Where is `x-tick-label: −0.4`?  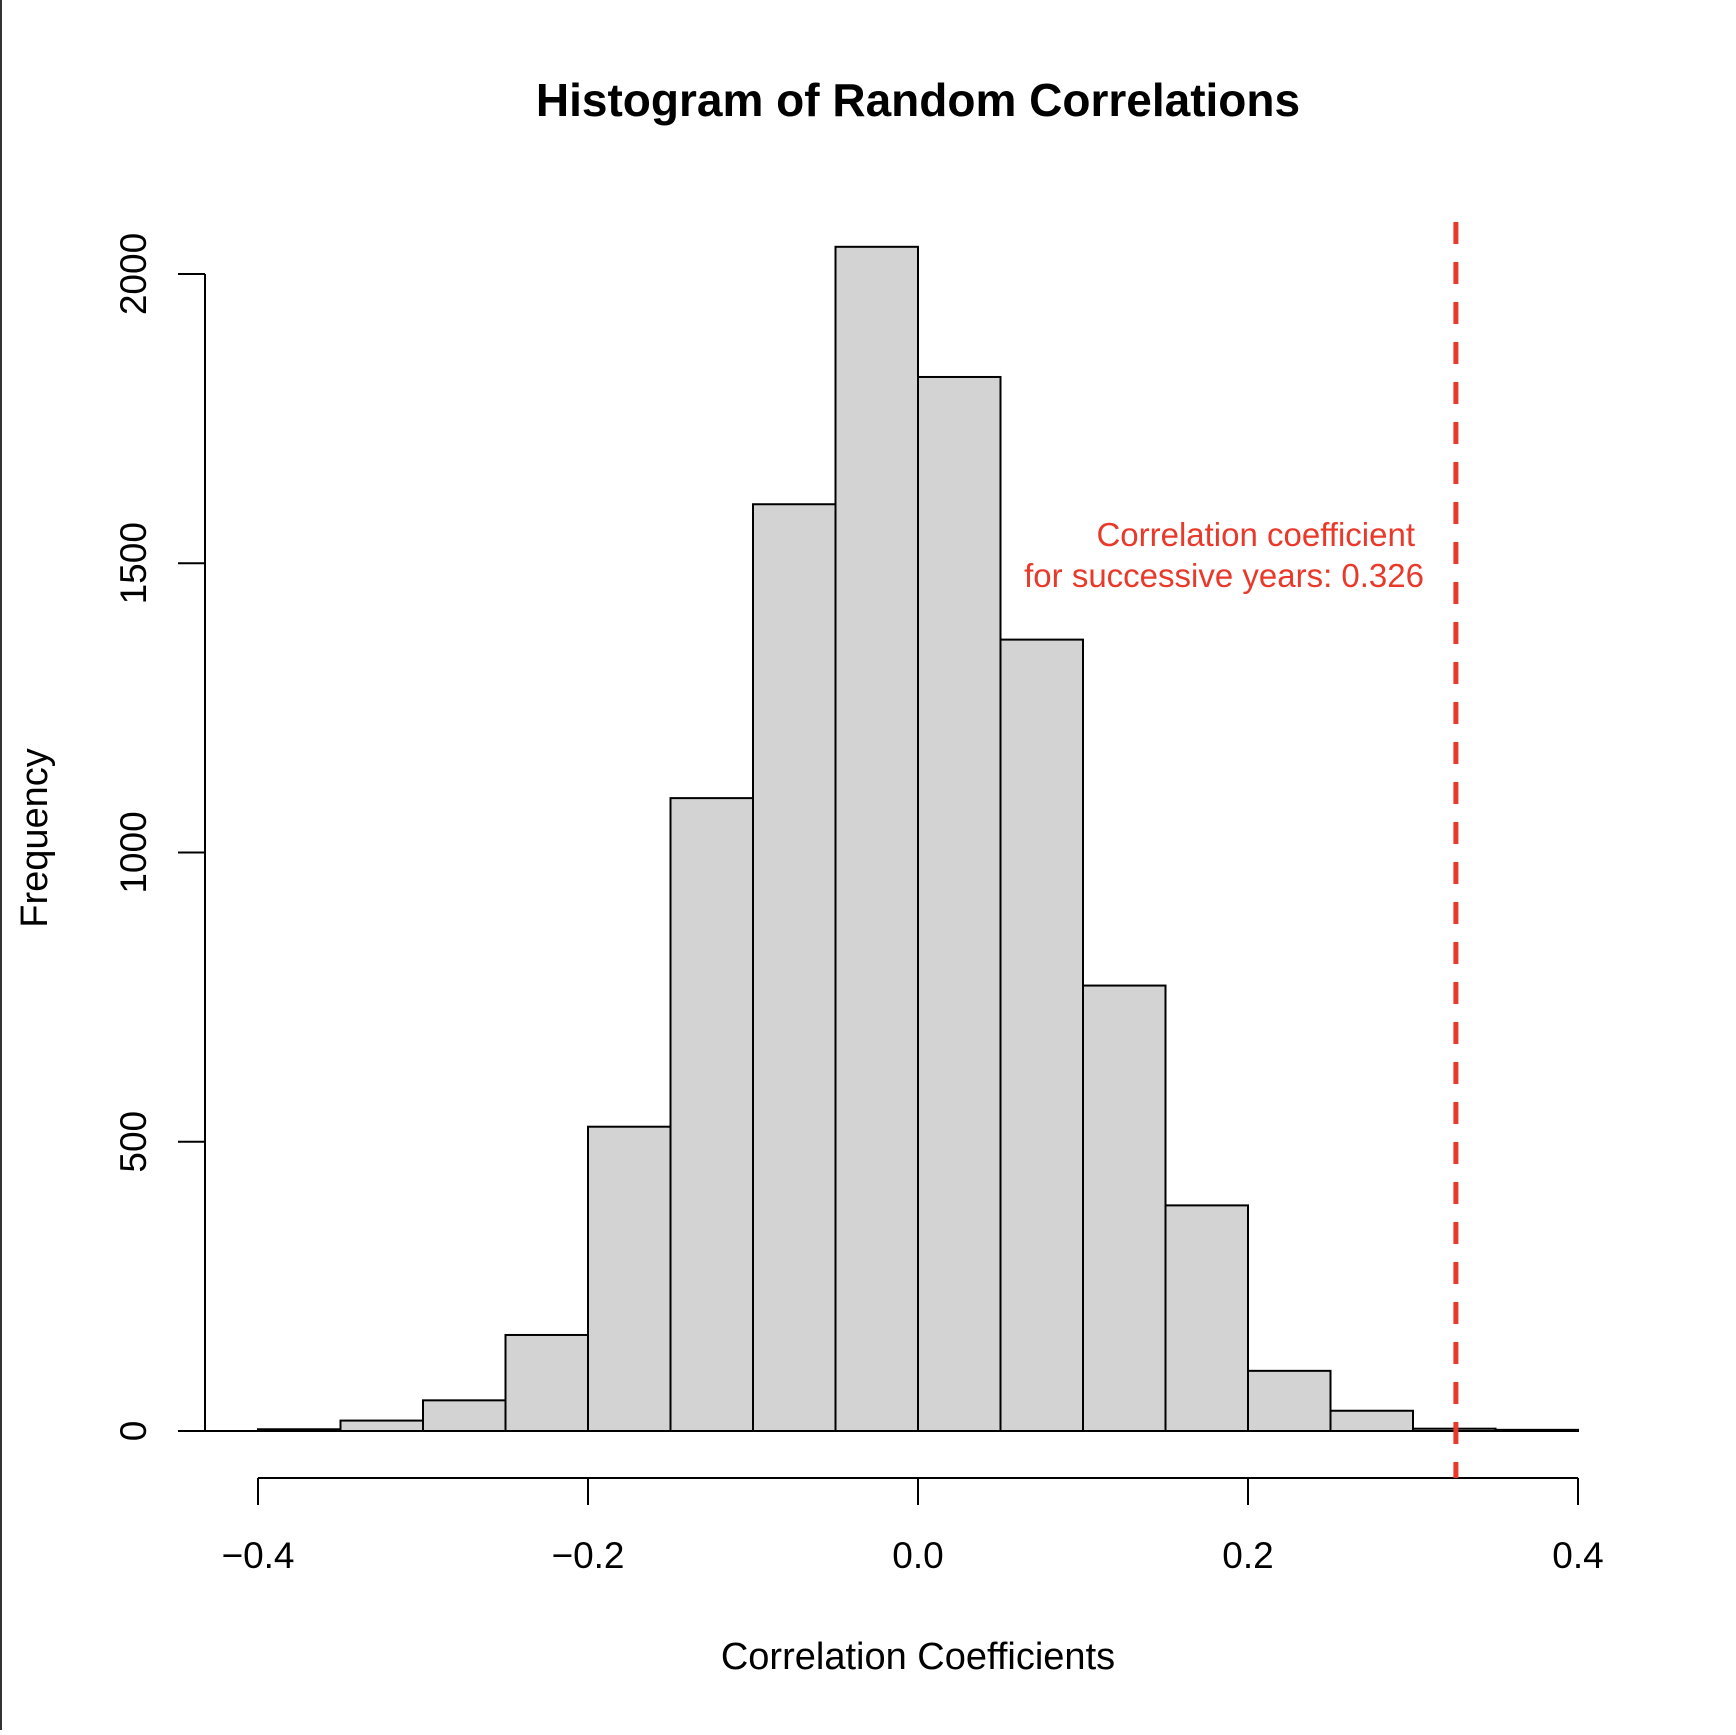 x-tick-label: −0.4 is located at coordinates (257, 1555).